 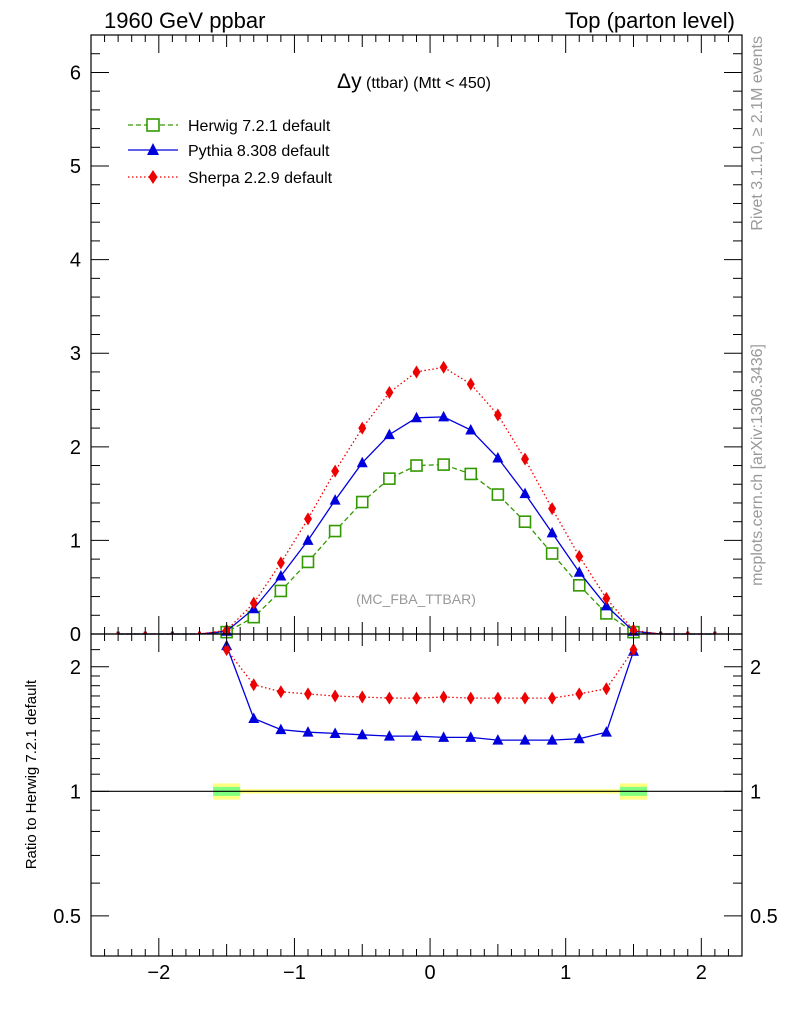 I want to click on main-y-tick-label: 6, so click(x=75, y=73).